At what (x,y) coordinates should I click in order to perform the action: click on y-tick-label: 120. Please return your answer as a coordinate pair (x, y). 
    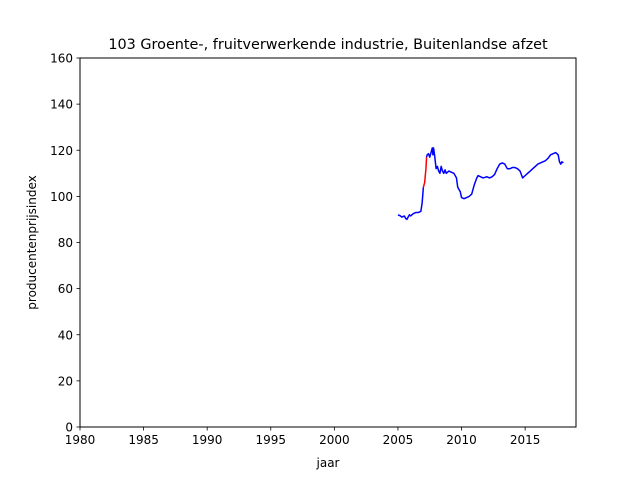
    Looking at the image, I should click on (61, 151).